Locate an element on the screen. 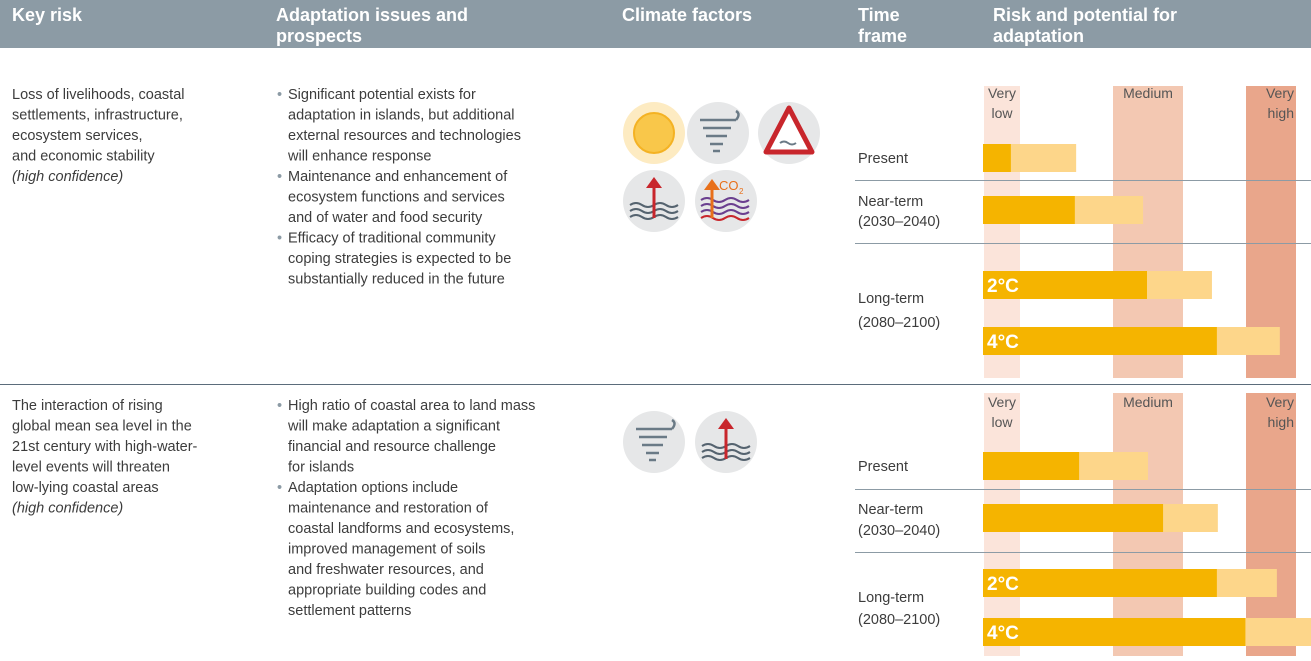  issue-text: will enhance response is located at coordinates (359, 157).